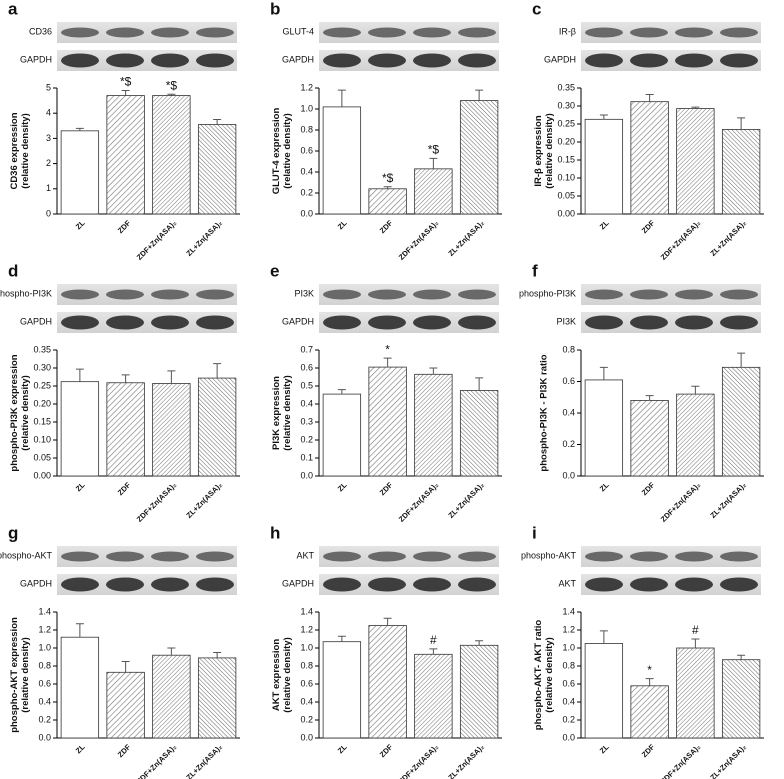  Describe the element at coordinates (306, 367) in the screenshot. I see `y-tick-label: 0.6` at that location.